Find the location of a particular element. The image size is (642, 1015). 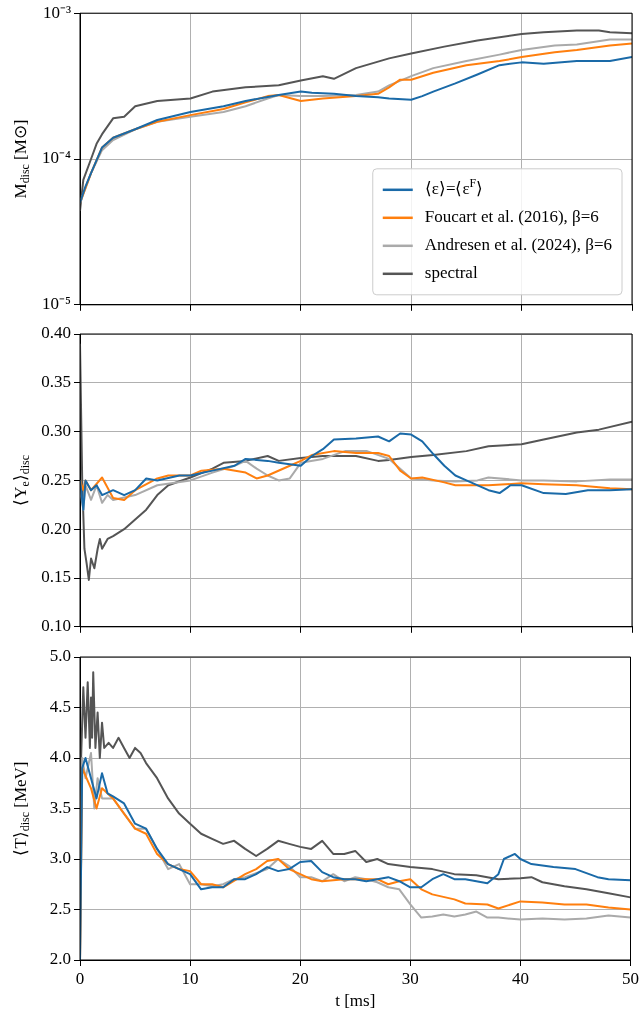

x-axis-title: t [ms] is located at coordinates (355, 1001).